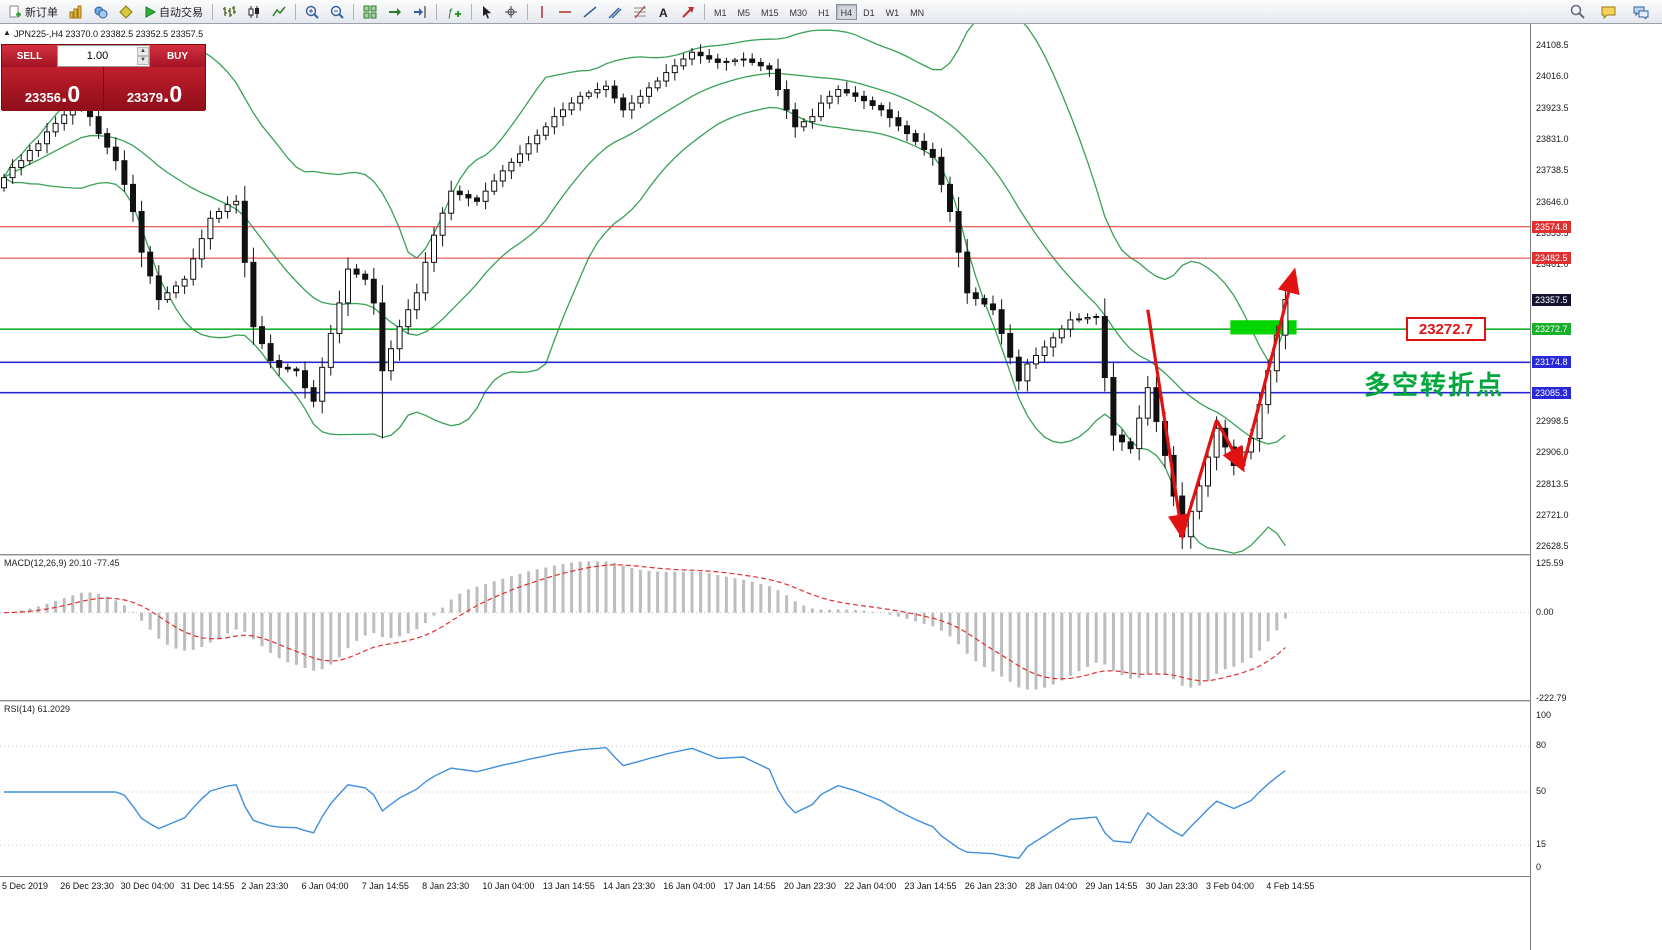 The height and width of the screenshot is (950, 1662). Describe the element at coordinates (97, 56) in the screenshot. I see `volume-input` at that location.